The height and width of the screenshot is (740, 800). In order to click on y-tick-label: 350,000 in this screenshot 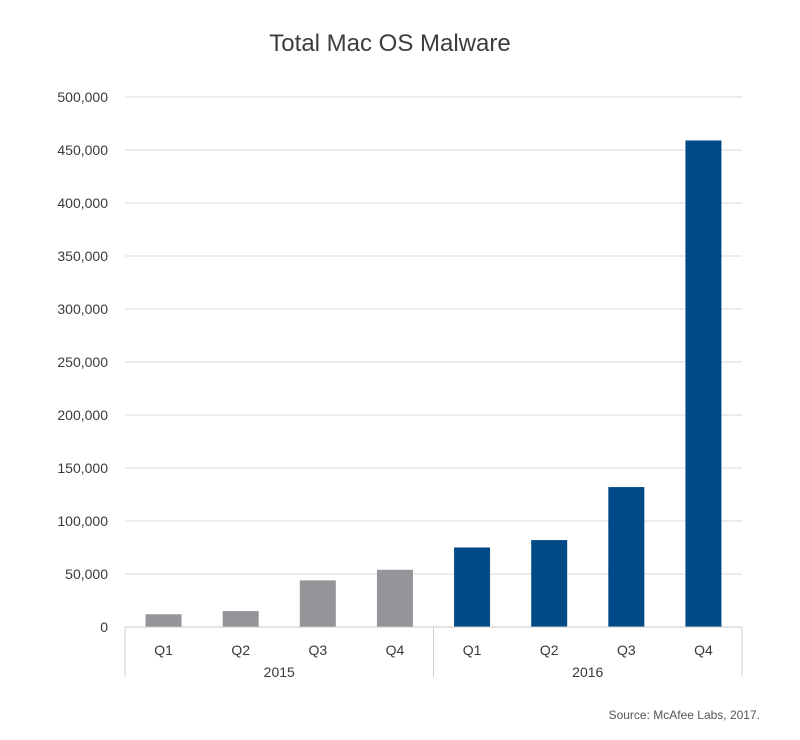, I will do `click(82, 256)`.